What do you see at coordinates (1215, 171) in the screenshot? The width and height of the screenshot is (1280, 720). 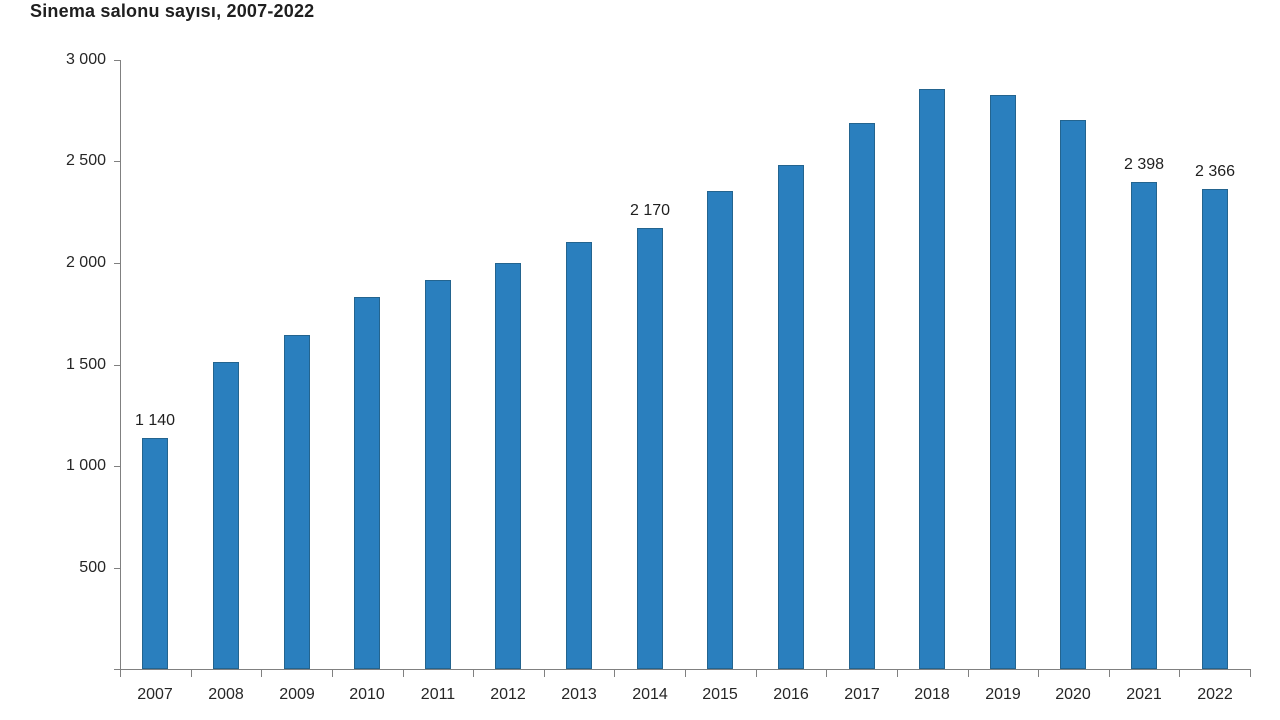 I see `bar-value-label-2022: 2 366` at bounding box center [1215, 171].